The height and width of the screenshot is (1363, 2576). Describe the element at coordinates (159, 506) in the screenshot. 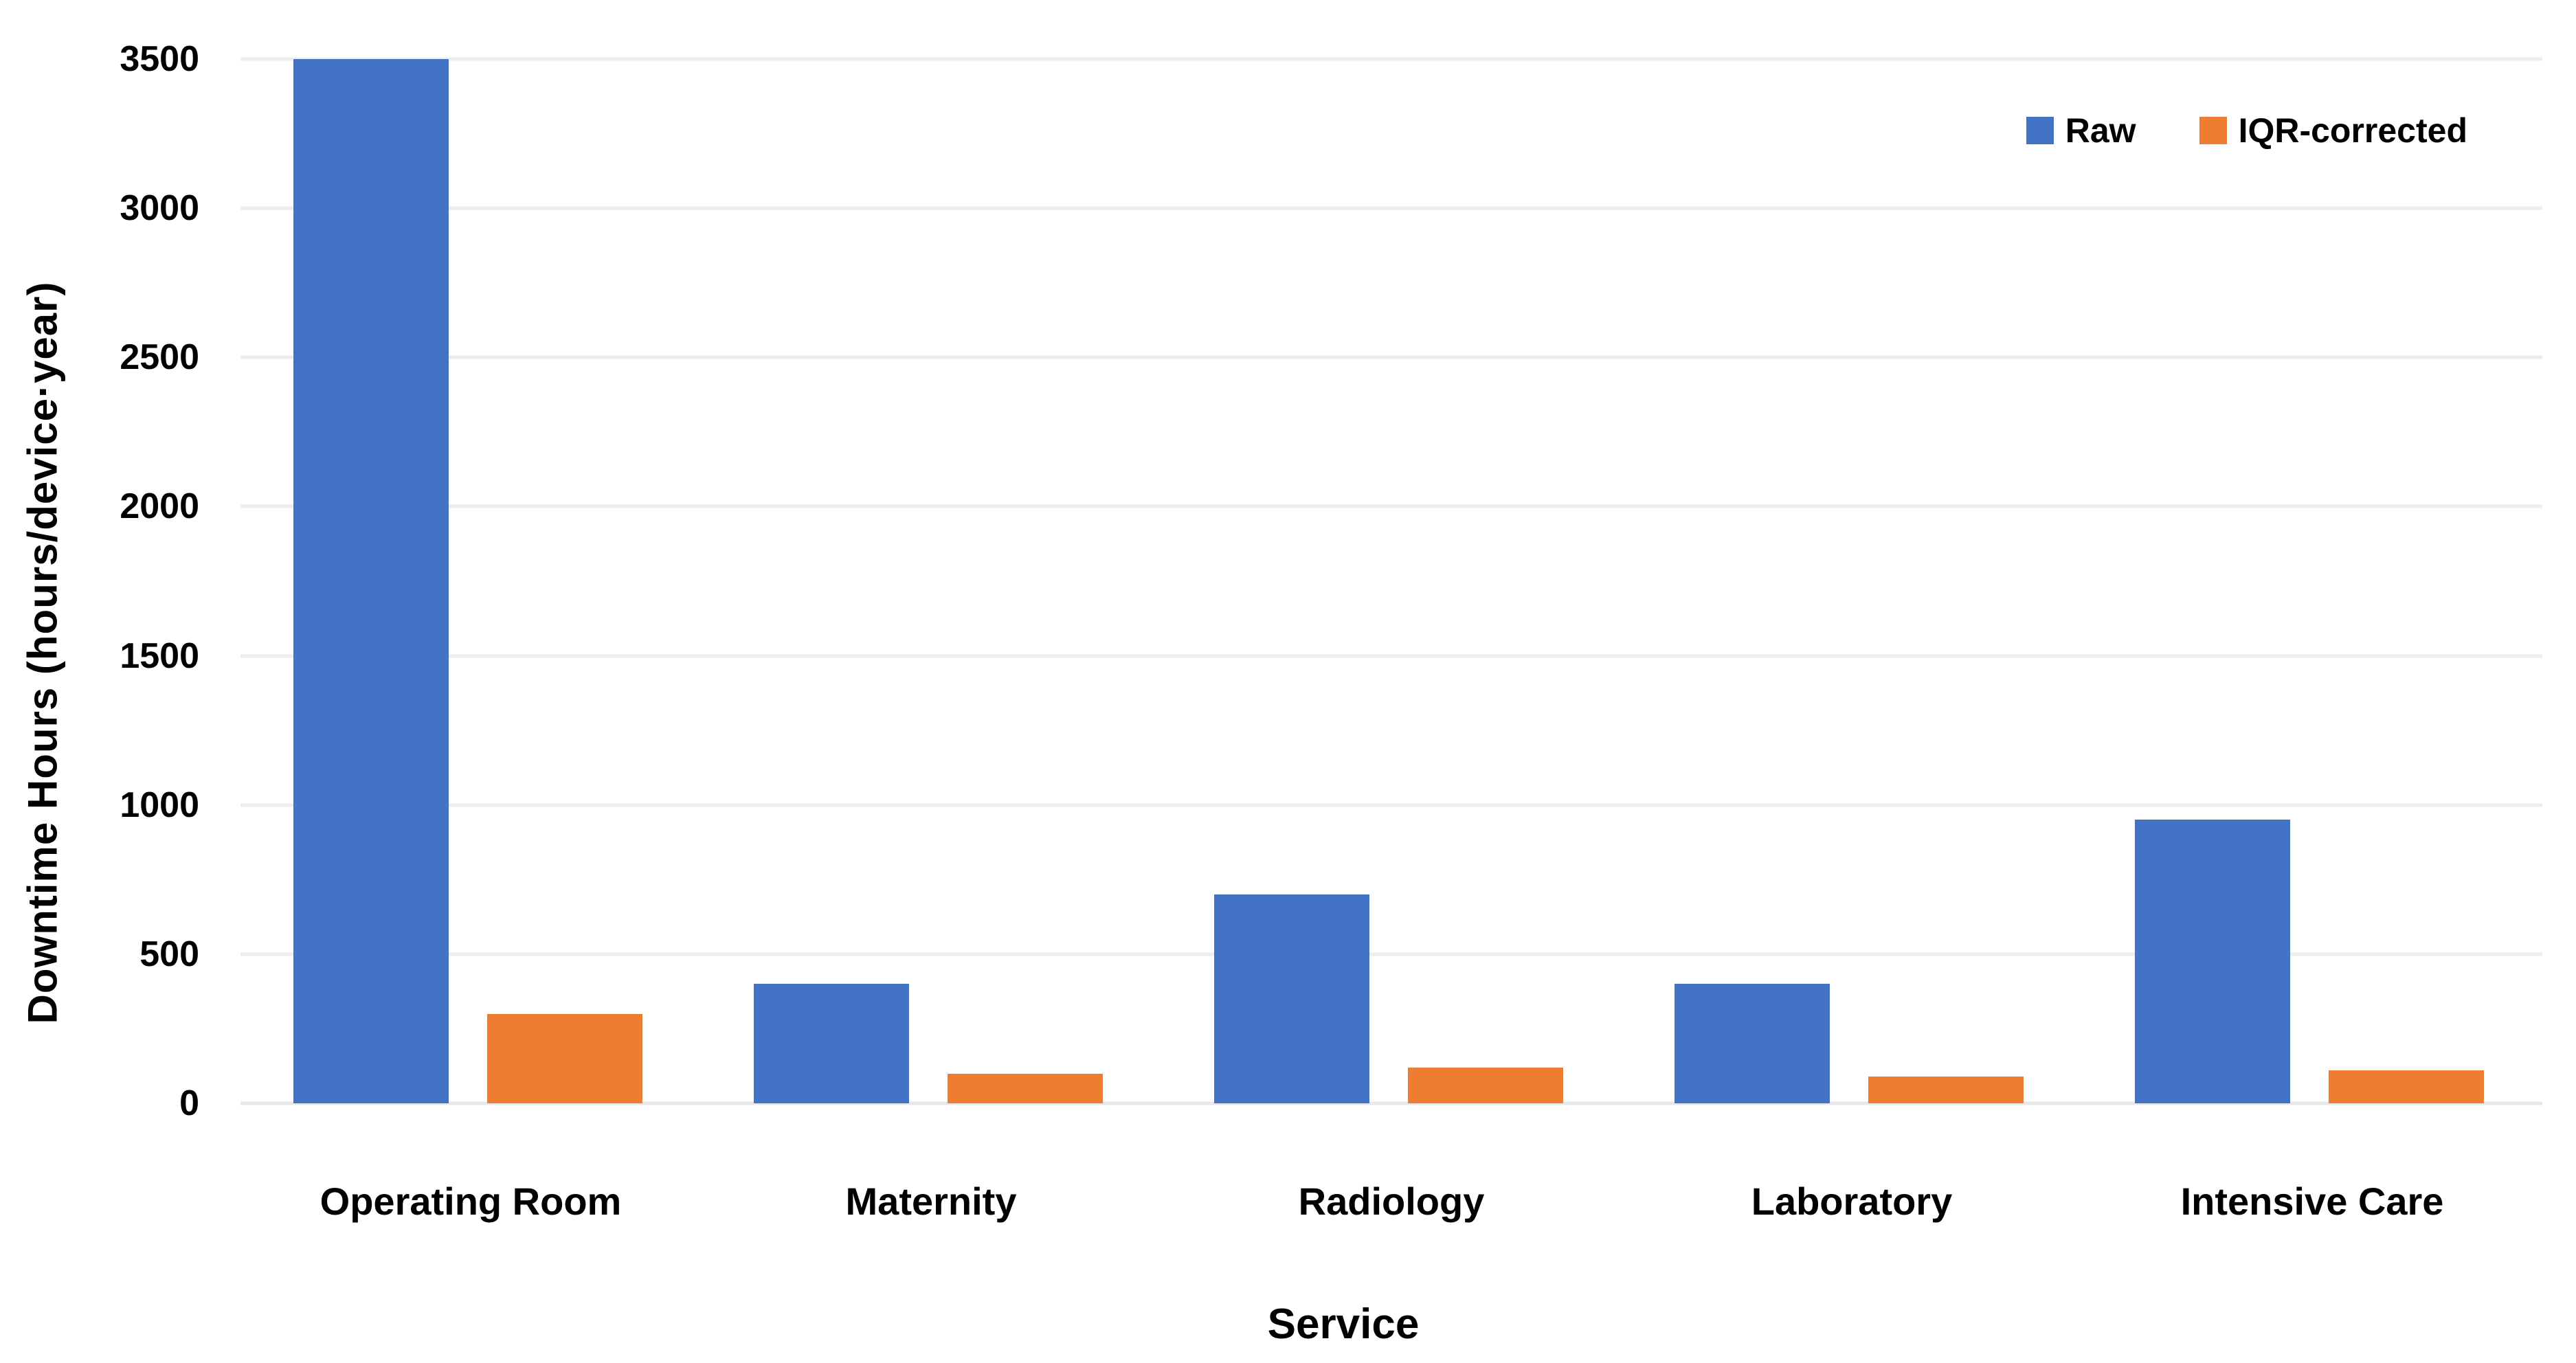

I see `y-tick-label-2000: 2000` at that location.